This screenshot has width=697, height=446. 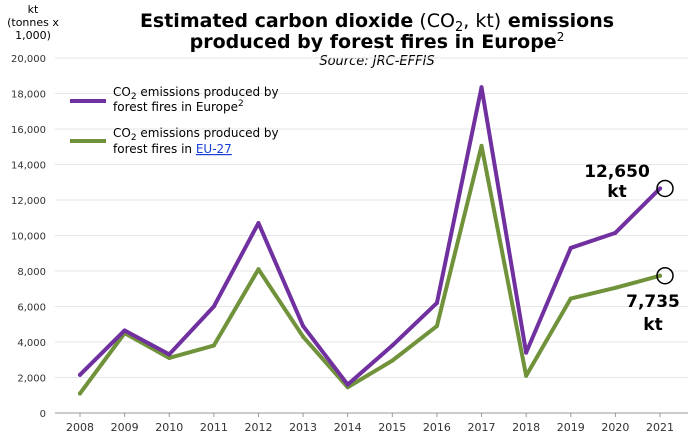 What do you see at coordinates (28, 59) in the screenshot?
I see `y-tick-label: 20,000` at bounding box center [28, 59].